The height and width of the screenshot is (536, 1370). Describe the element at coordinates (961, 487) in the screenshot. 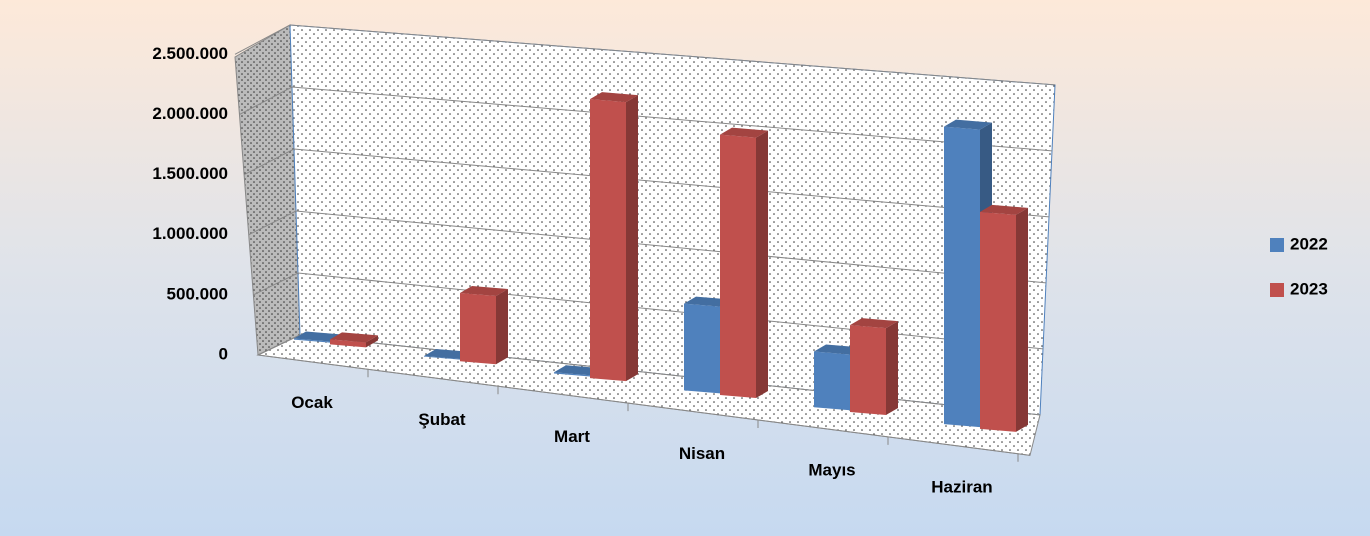

I see `x-tick-label: Haziran` at that location.